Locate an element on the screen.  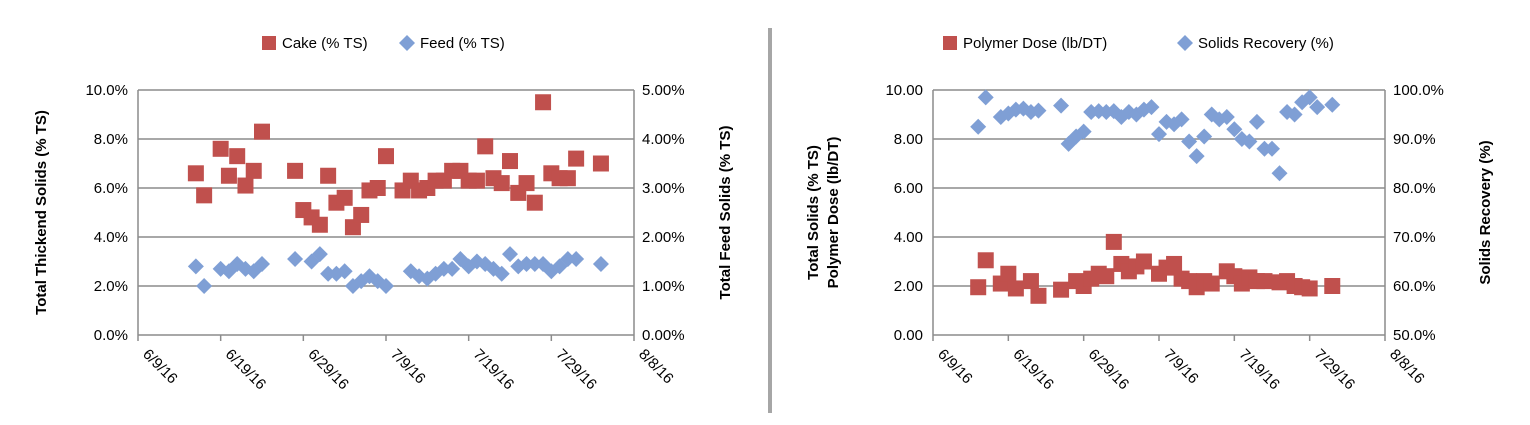
right-legend-label: Polymer Dose (lb/DT) is located at coordinates (1035, 43).